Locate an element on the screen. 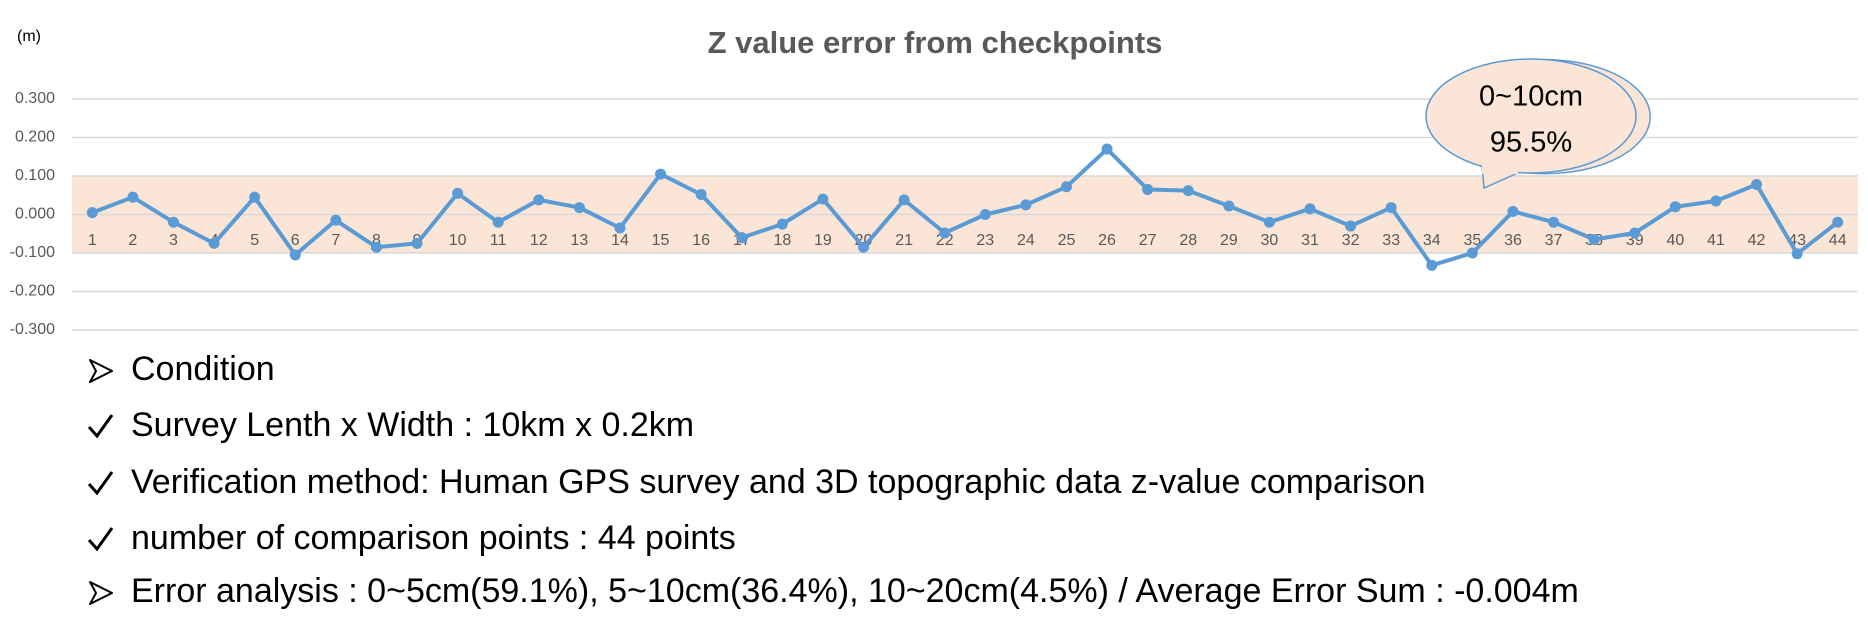  x-tick-label: 14 is located at coordinates (620, 240).